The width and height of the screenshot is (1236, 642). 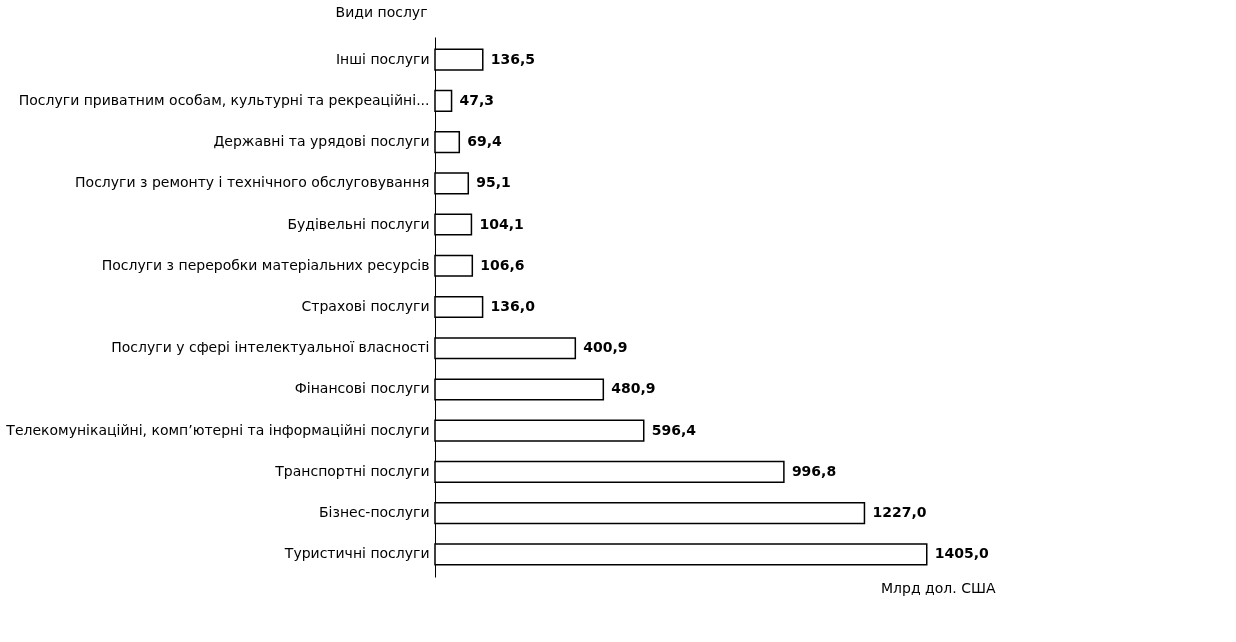 What do you see at coordinates (899, 512) in the screenshot?
I see `data-label: 1227,0` at bounding box center [899, 512].